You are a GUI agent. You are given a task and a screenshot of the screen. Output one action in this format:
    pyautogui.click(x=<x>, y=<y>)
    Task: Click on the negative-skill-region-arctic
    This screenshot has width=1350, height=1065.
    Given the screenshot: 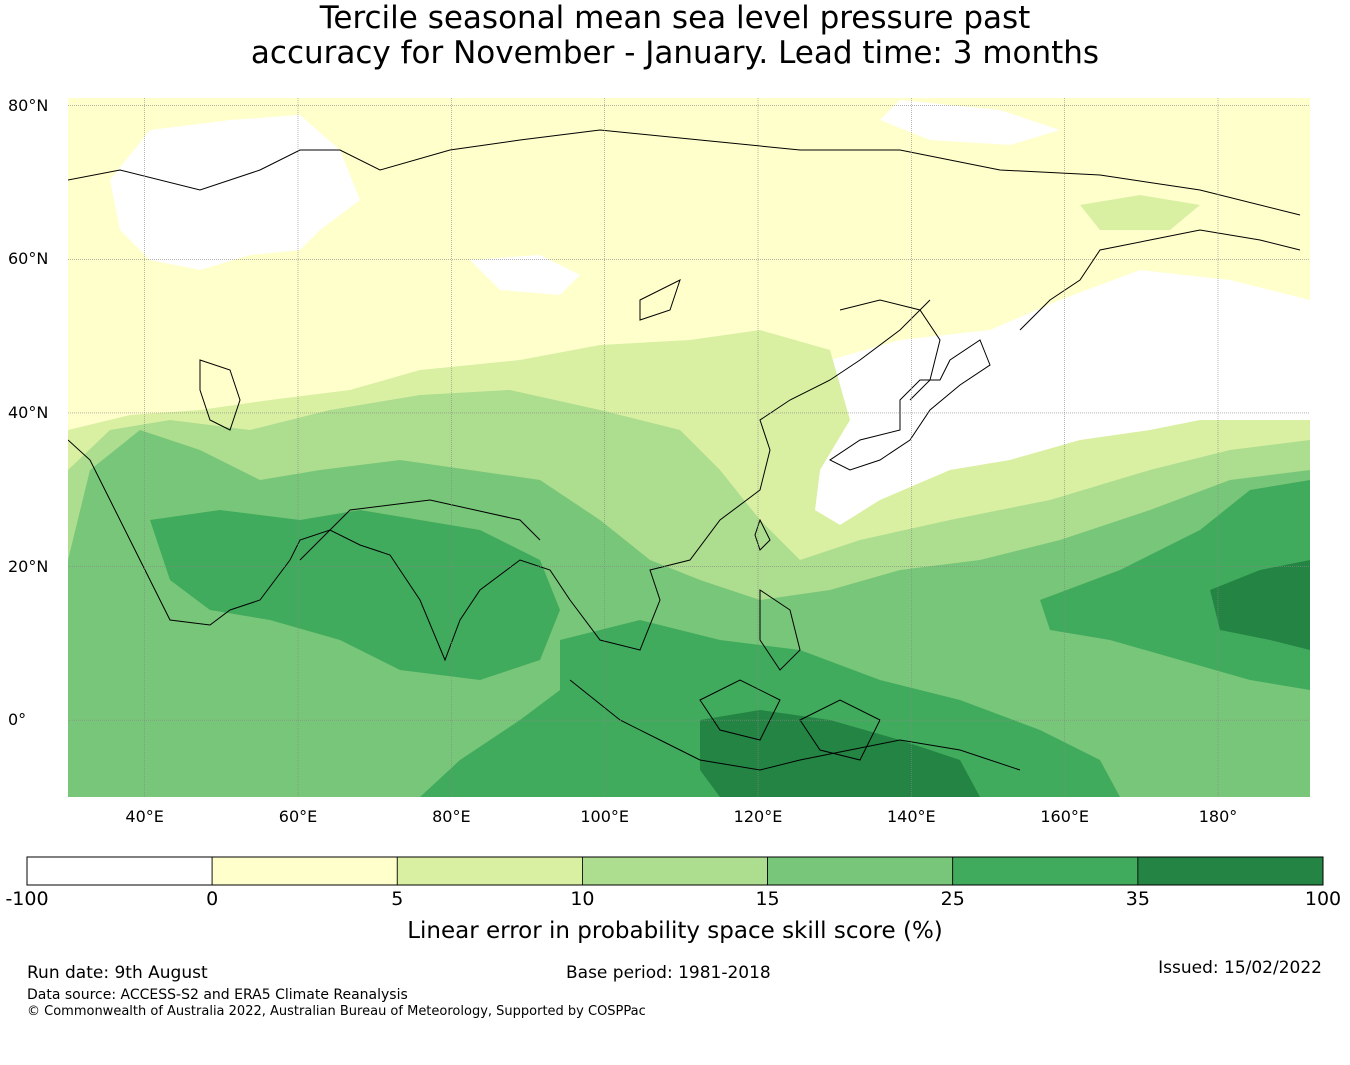 What is the action you would take?
    pyautogui.click(x=970, y=122)
    